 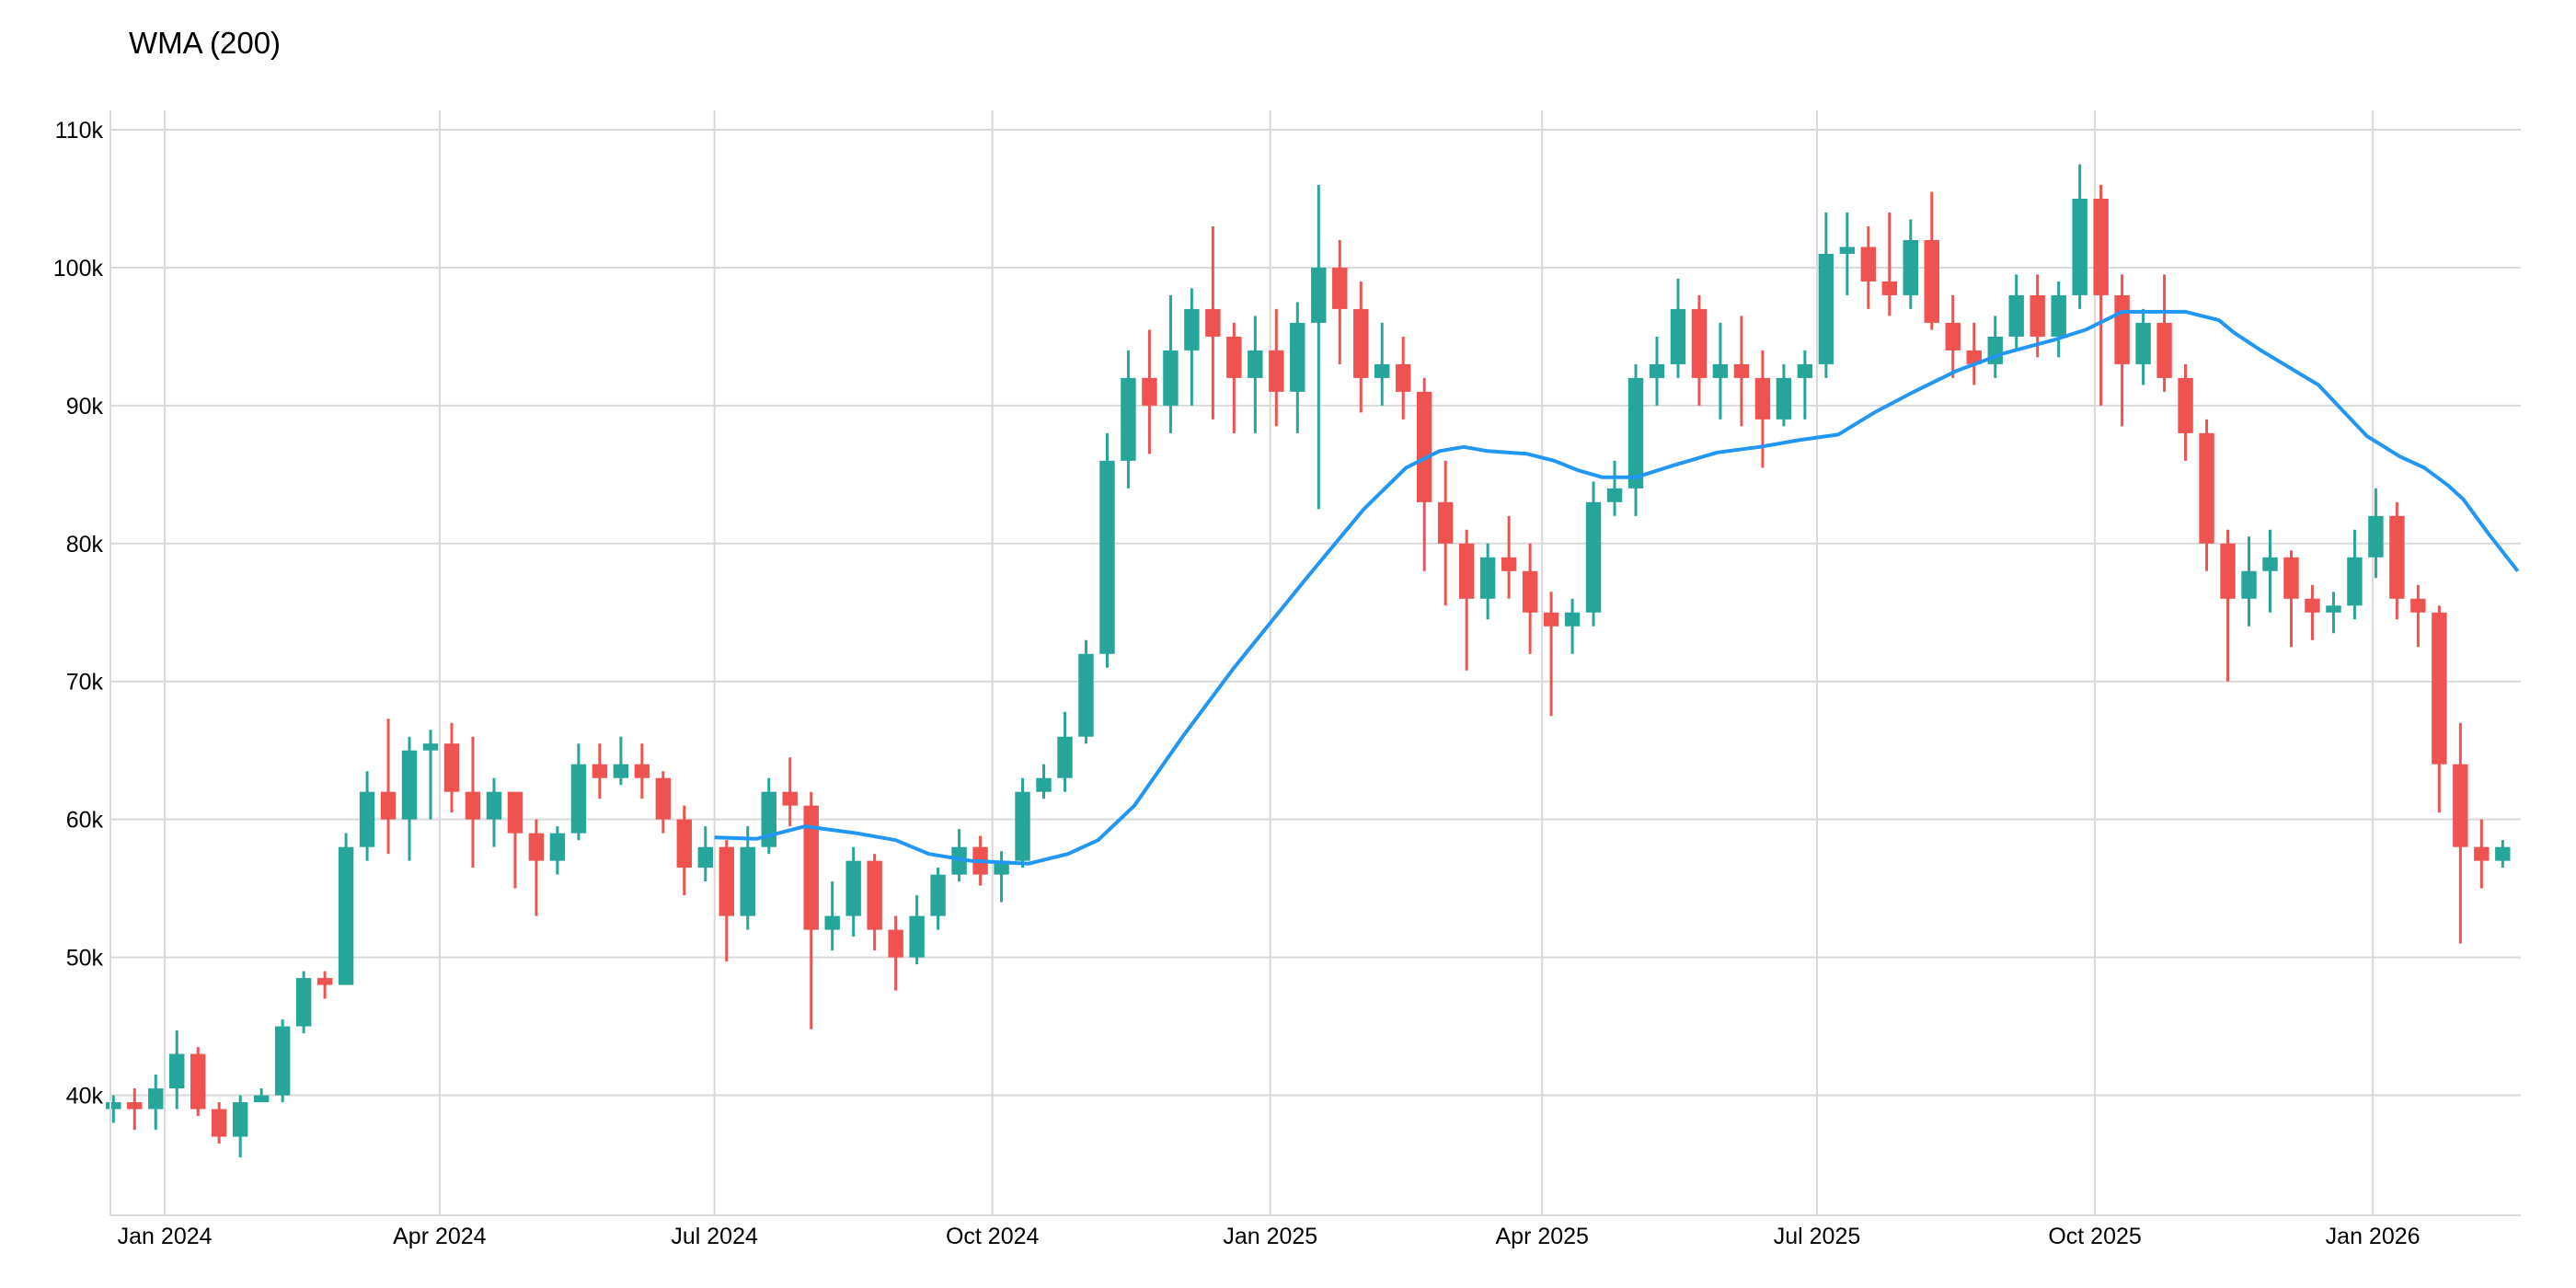 What do you see at coordinates (78, 269) in the screenshot?
I see `y-tick-label: 100k` at bounding box center [78, 269].